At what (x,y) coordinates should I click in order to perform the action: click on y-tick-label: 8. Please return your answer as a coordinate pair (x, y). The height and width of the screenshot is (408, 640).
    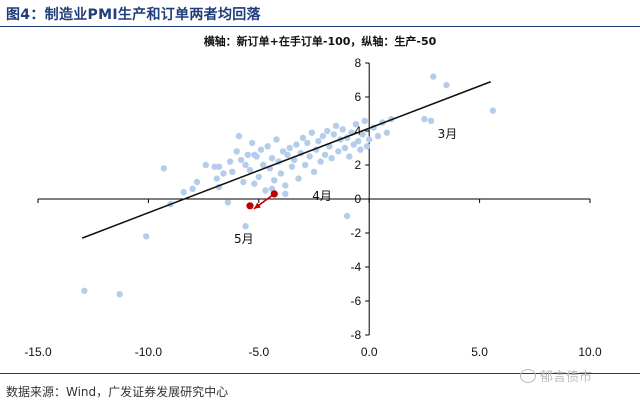
    Looking at the image, I should click on (358, 63).